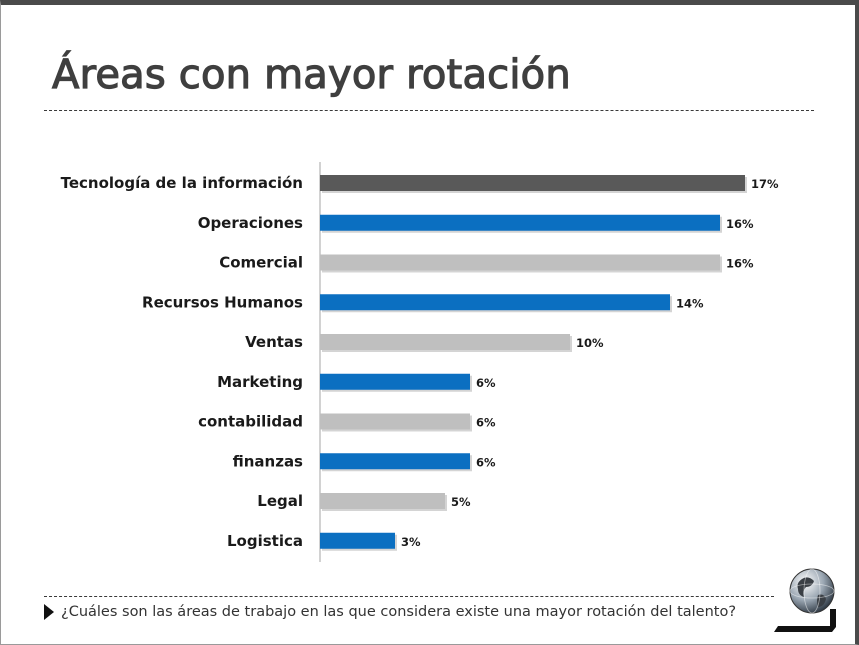 The image size is (859, 645). What do you see at coordinates (461, 502) in the screenshot?
I see `value-label: 5%` at bounding box center [461, 502].